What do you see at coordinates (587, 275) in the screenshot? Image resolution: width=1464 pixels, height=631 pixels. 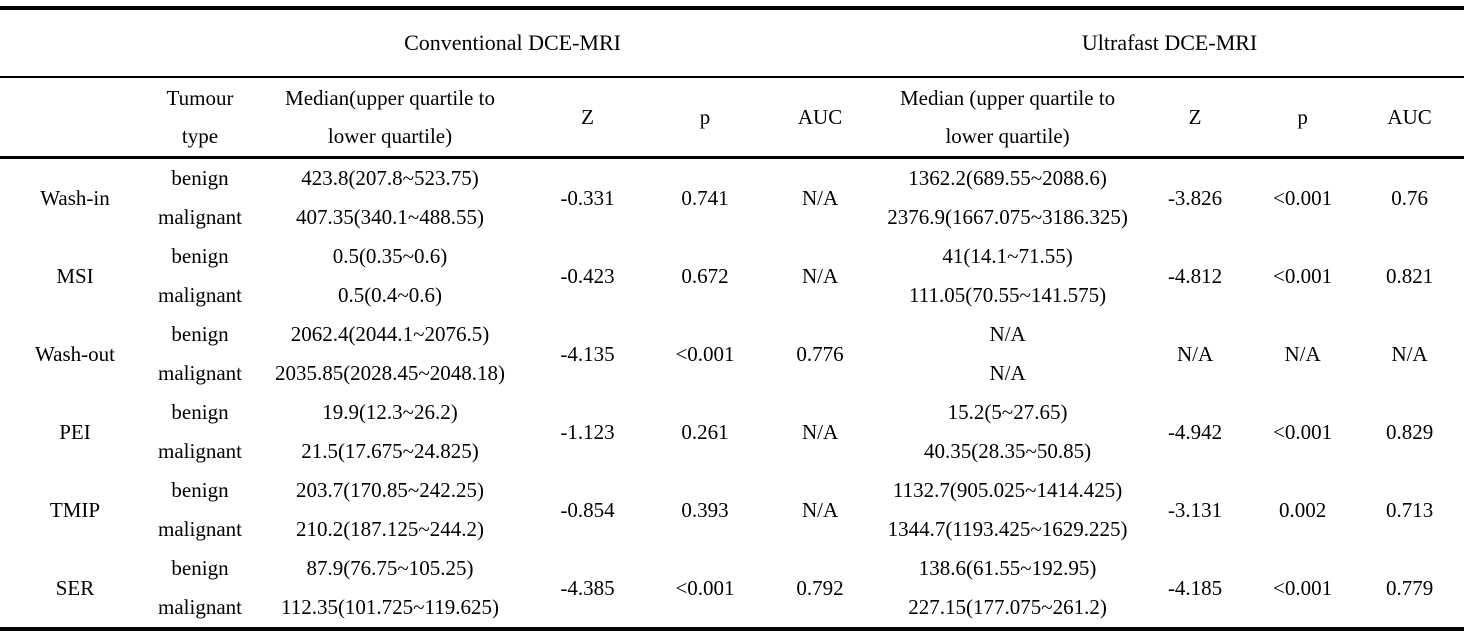 I see `conv-z-cell: -0.423` at bounding box center [587, 275].